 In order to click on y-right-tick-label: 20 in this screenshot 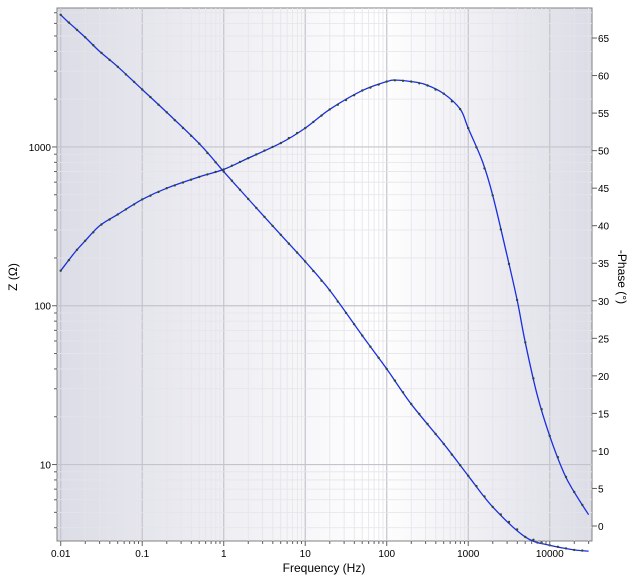, I will do `click(604, 377)`.